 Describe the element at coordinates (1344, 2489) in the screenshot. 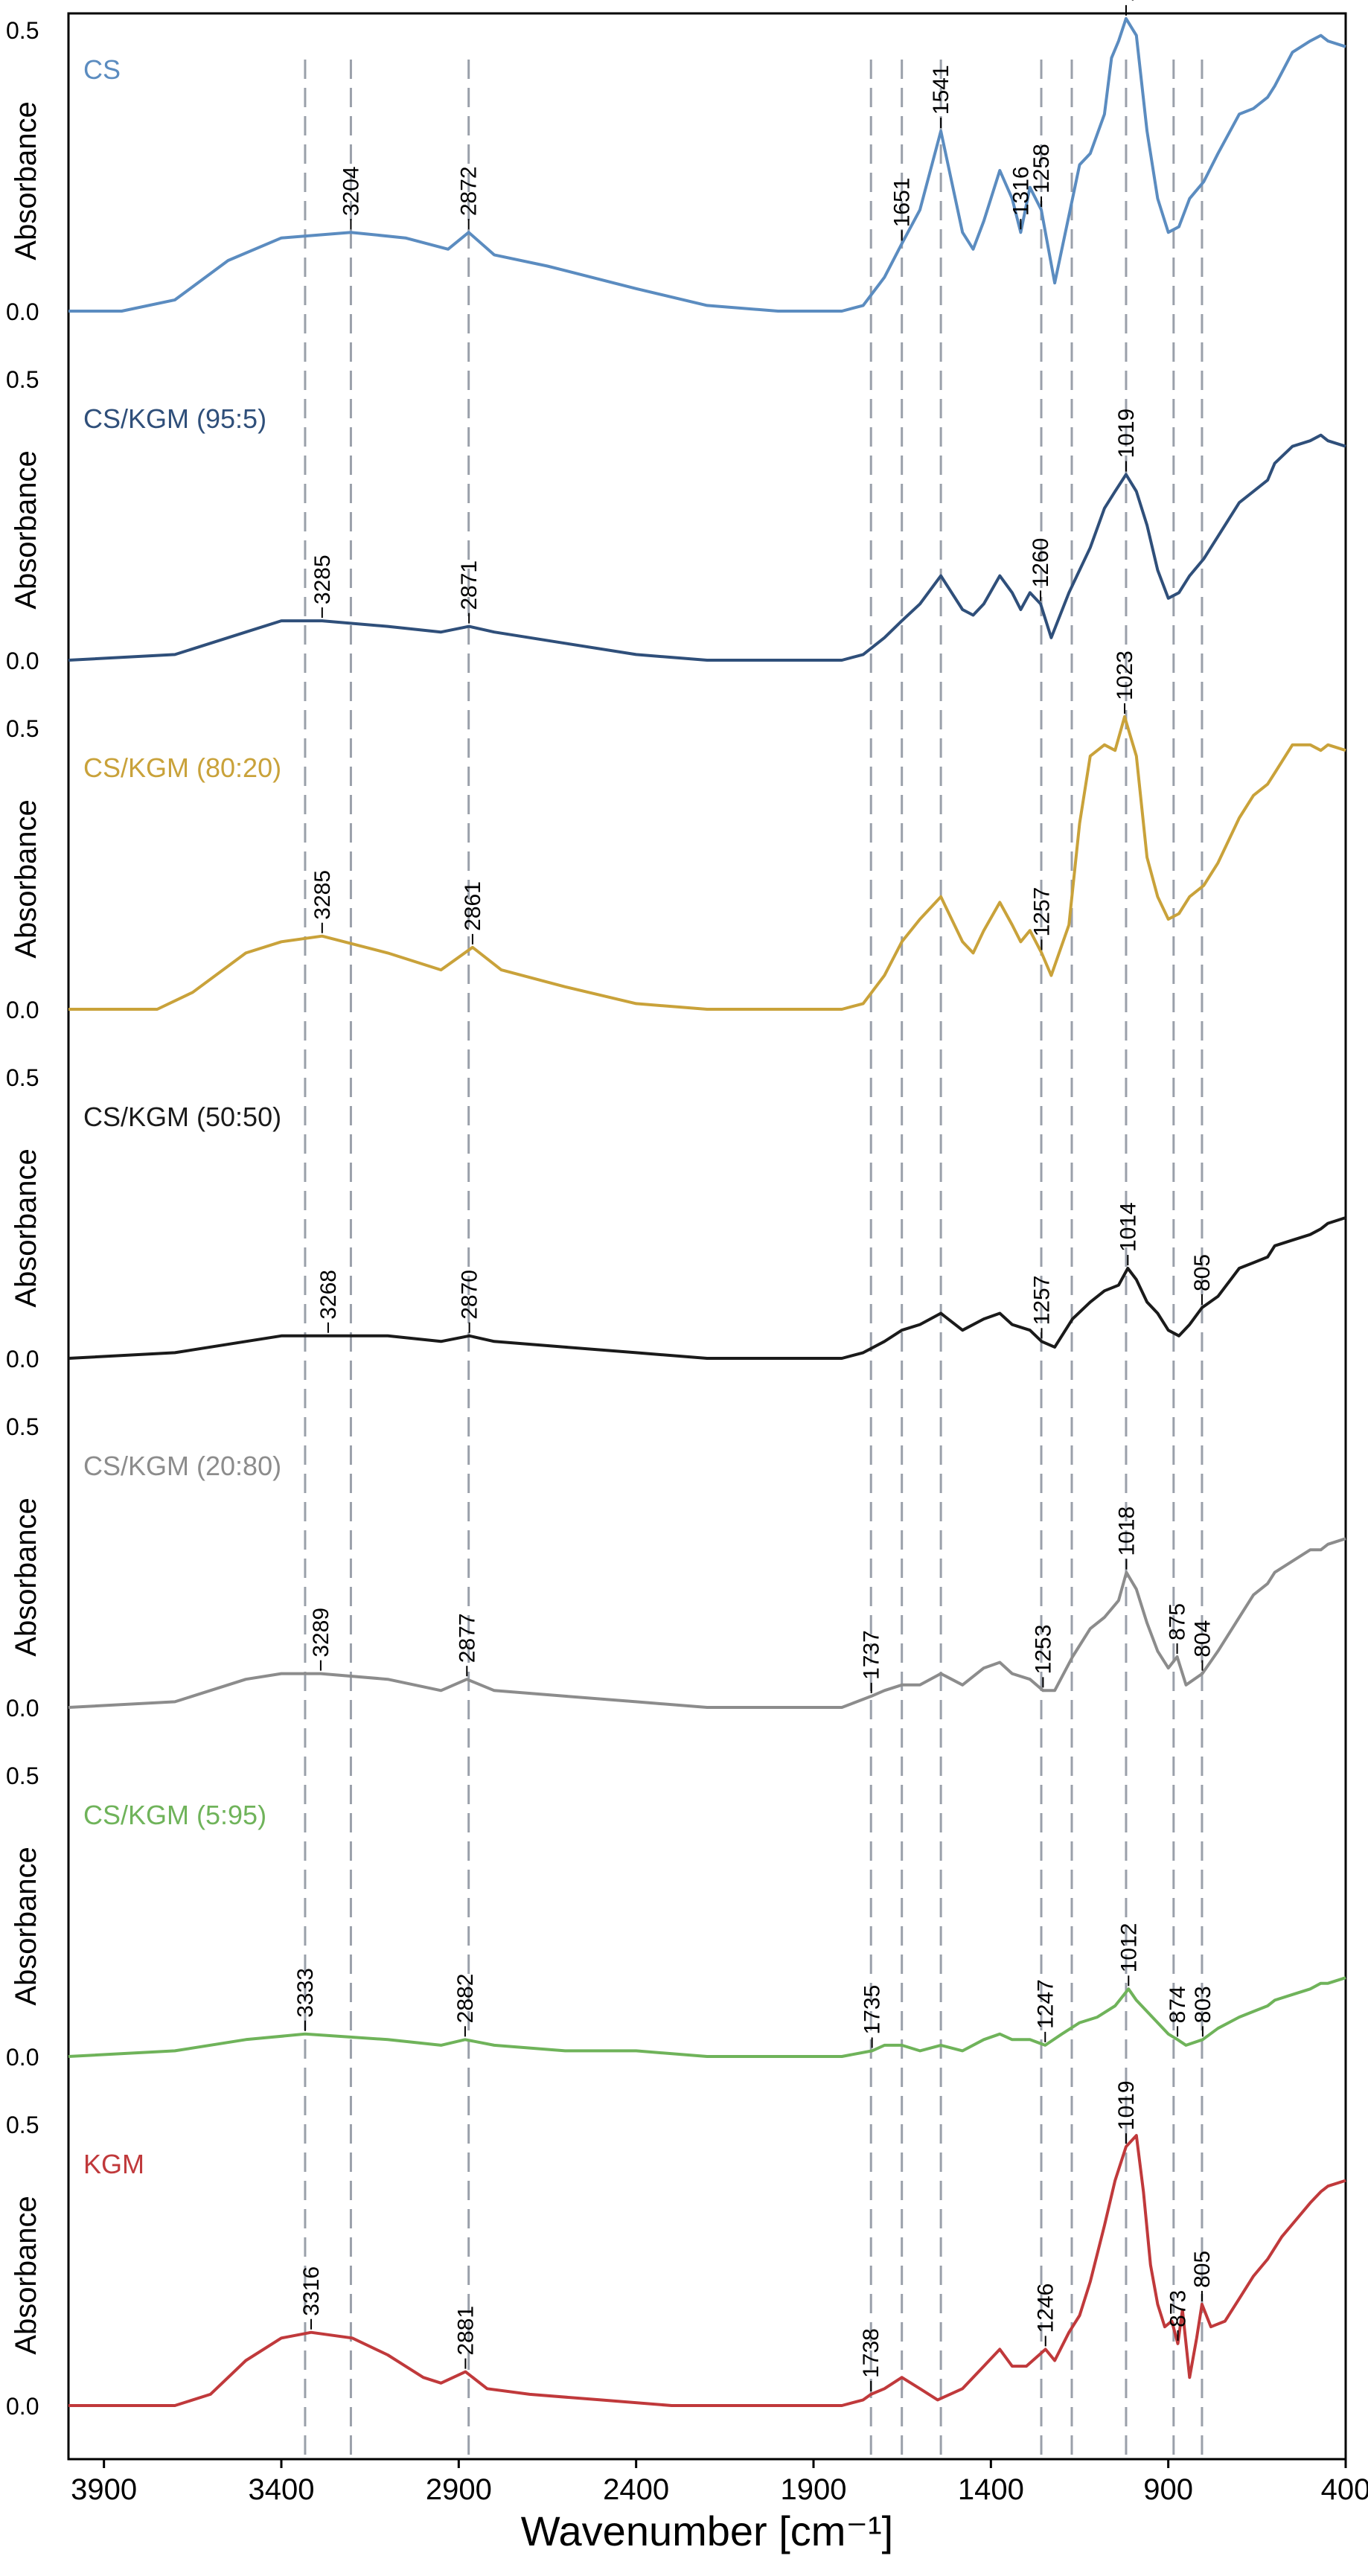

I see `x-tick-label: 400` at that location.